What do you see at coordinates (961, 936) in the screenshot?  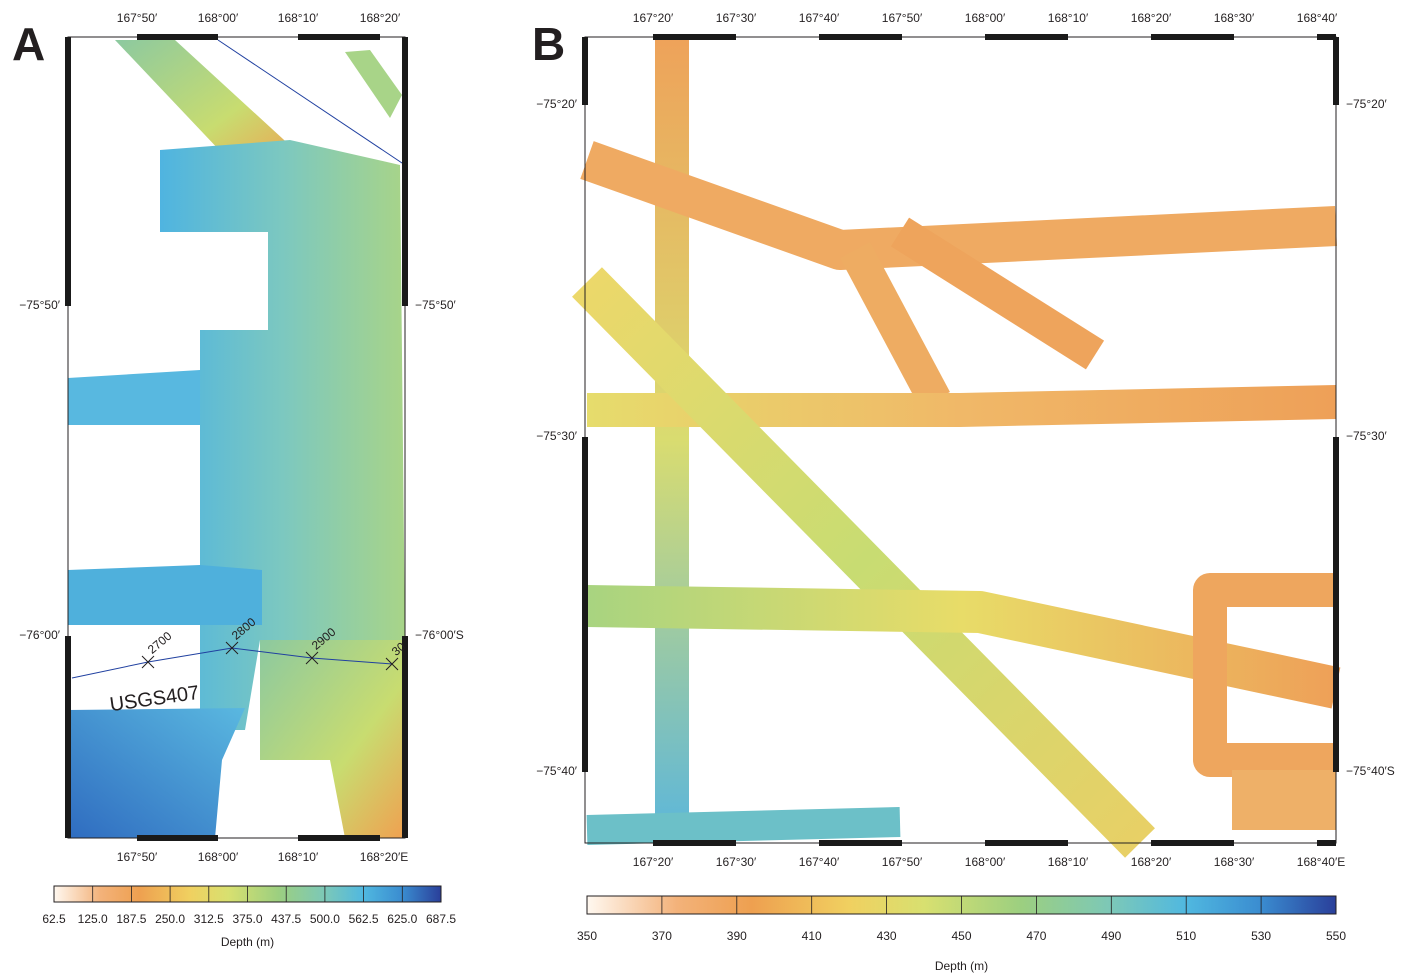 I see `colorbar-tick-label: 450` at bounding box center [961, 936].